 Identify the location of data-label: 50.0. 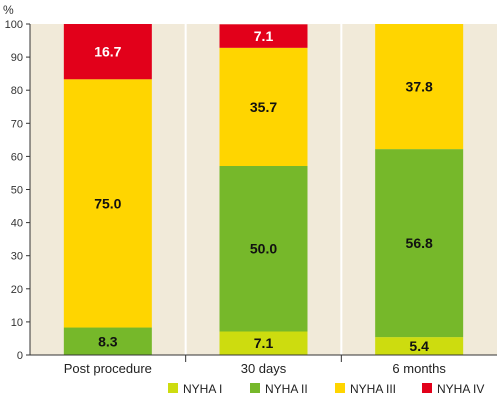
(263, 249).